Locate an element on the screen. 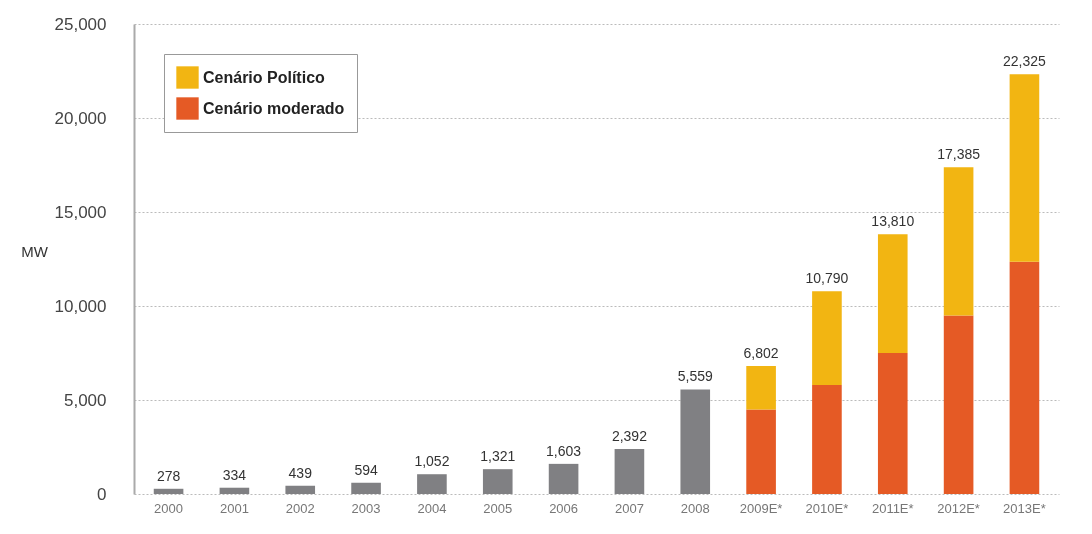  y-axis-title: MW is located at coordinates (35, 251).